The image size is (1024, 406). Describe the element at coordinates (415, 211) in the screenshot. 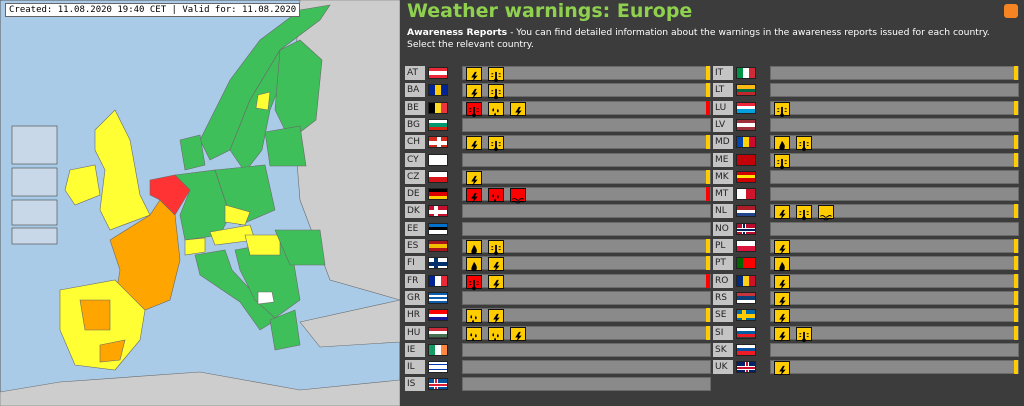

I see `country-code: DK` at that location.